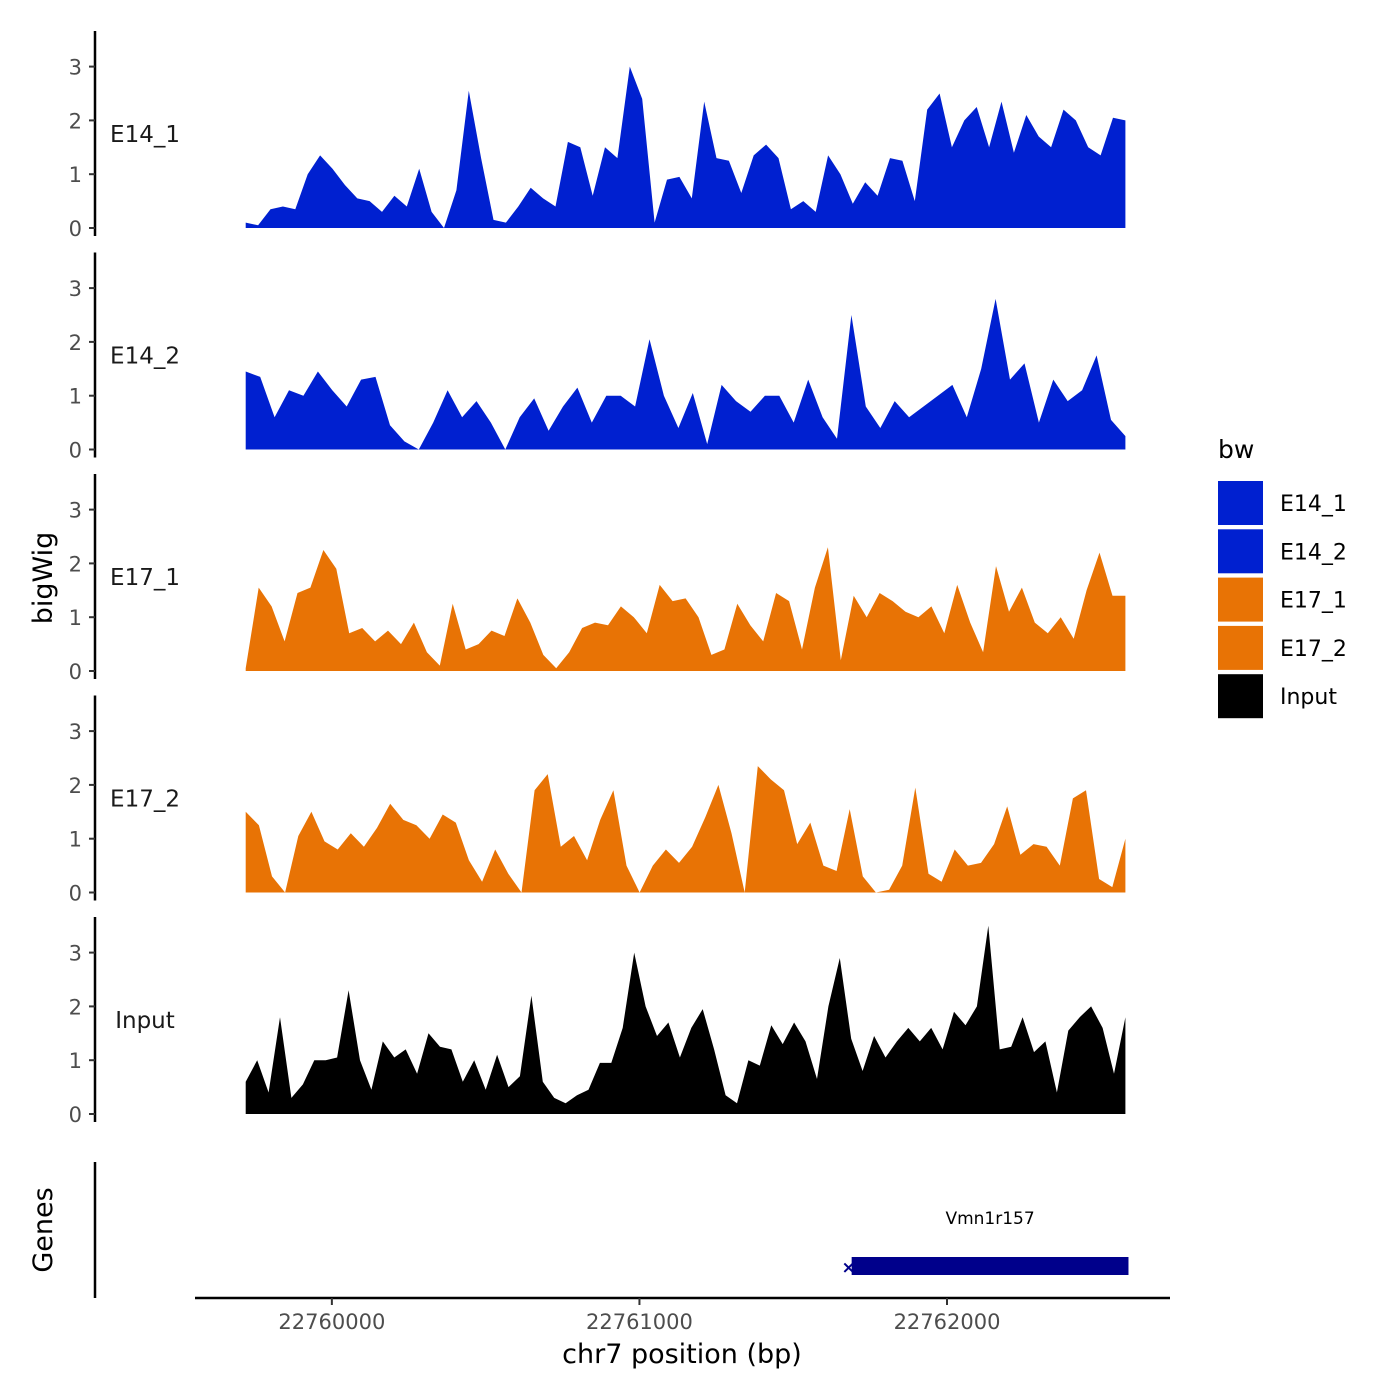 The height and width of the screenshot is (1400, 1400). Describe the element at coordinates (639, 1322) in the screenshot. I see `x-tick-label: 22761000` at that location.